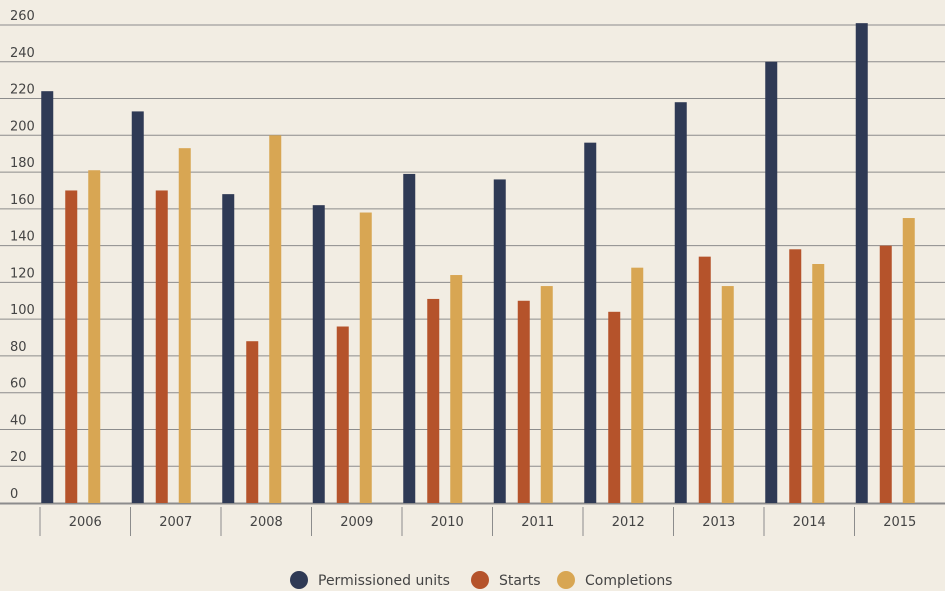 Image resolution: width=945 pixels, height=591 pixels. What do you see at coordinates (228, 348) in the screenshot?
I see `bar-permissioned-units-2008` at bounding box center [228, 348].